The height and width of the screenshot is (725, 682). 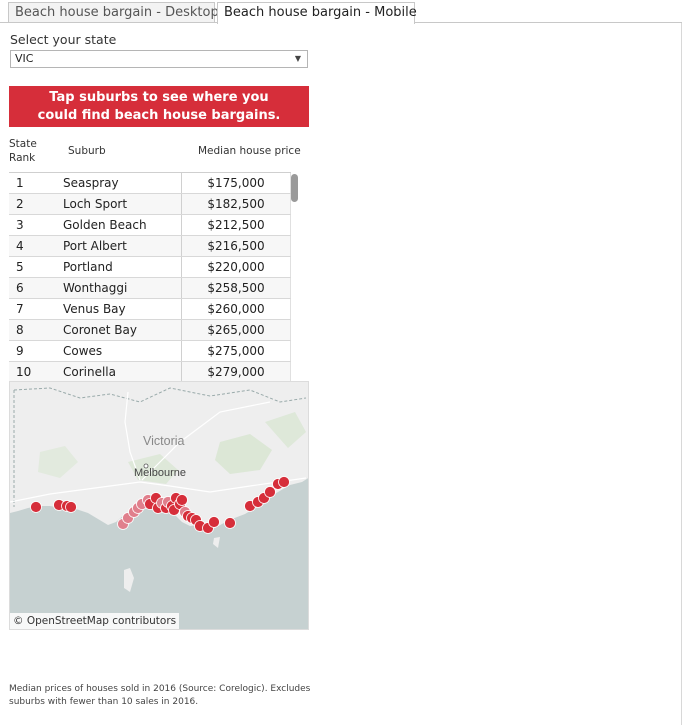 What do you see at coordinates (150, 288) in the screenshot?
I see `table-row: 6 Wonthaggi $258,500` at bounding box center [150, 288].